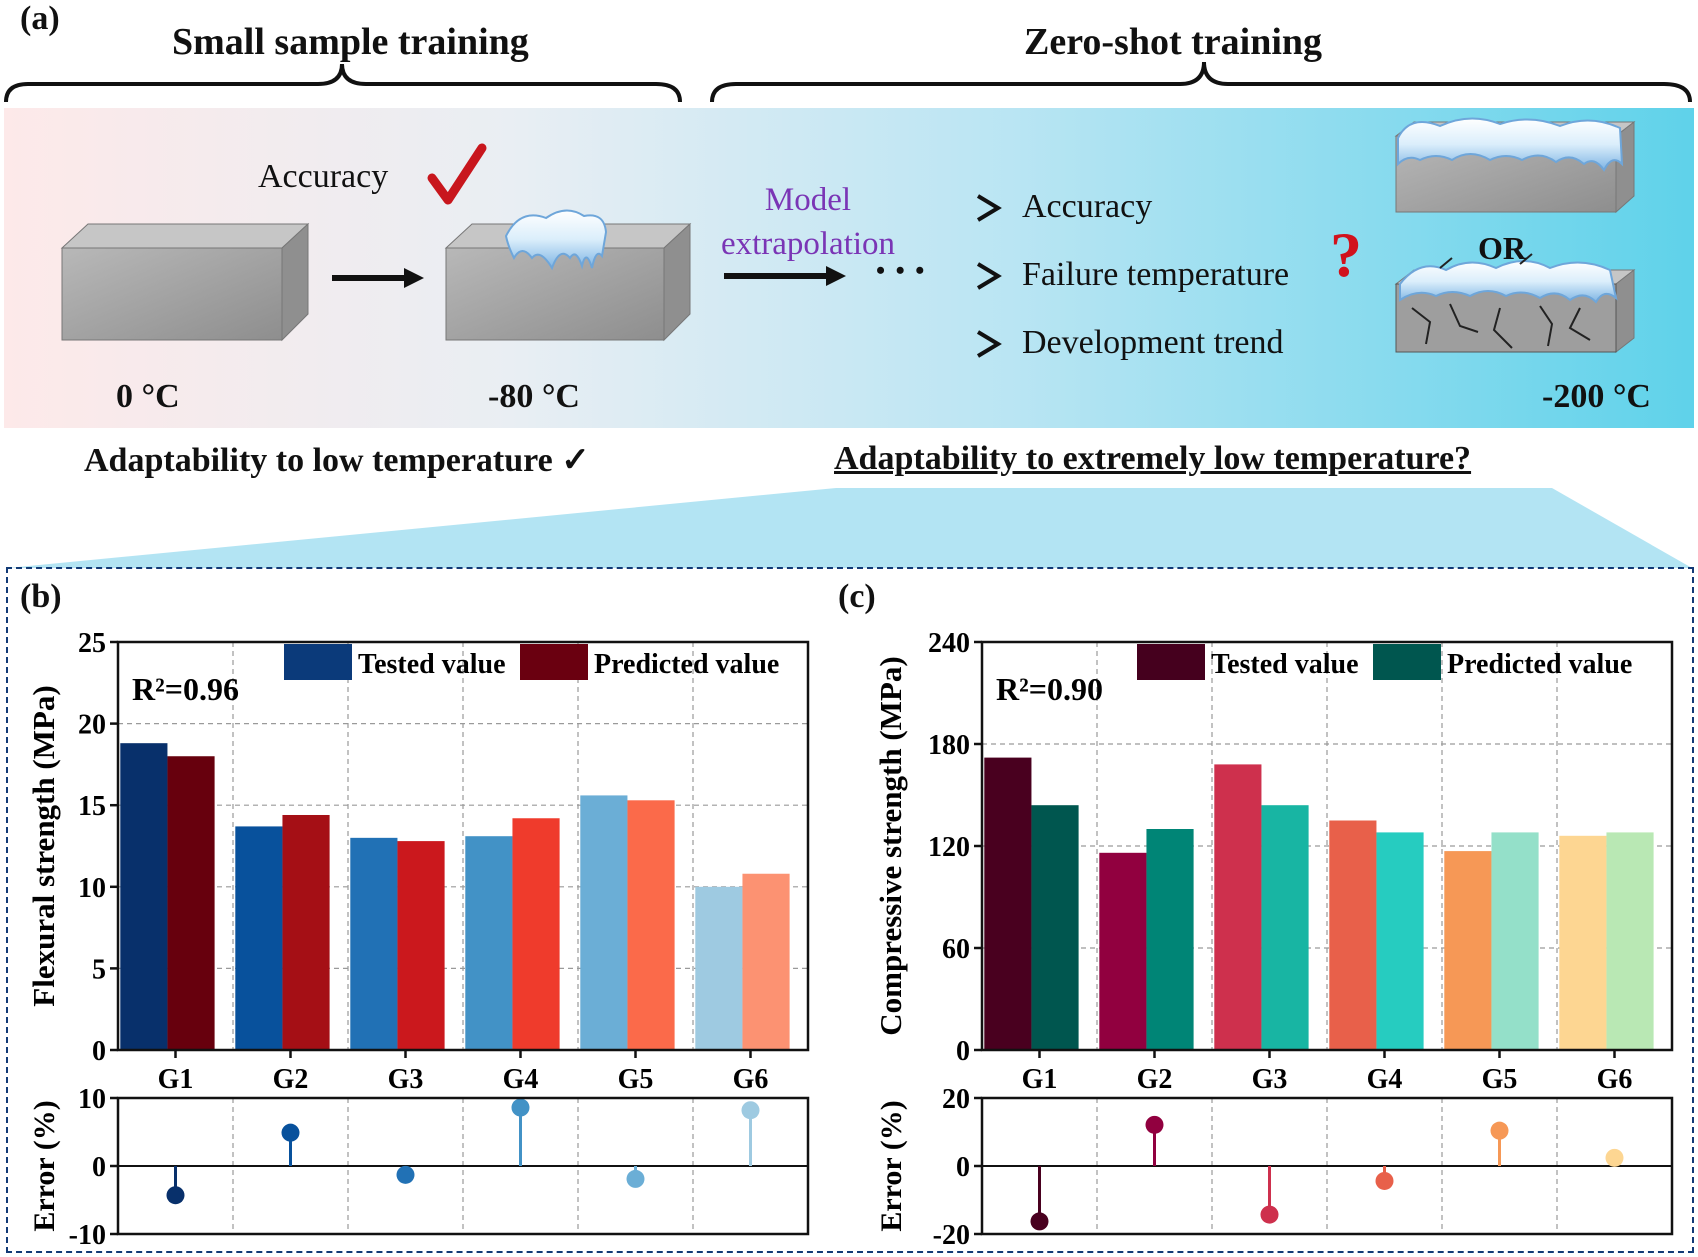 This screenshot has width=1698, height=1257. What do you see at coordinates (148, 396) in the screenshot?
I see `temp-0c: 0 °C` at bounding box center [148, 396].